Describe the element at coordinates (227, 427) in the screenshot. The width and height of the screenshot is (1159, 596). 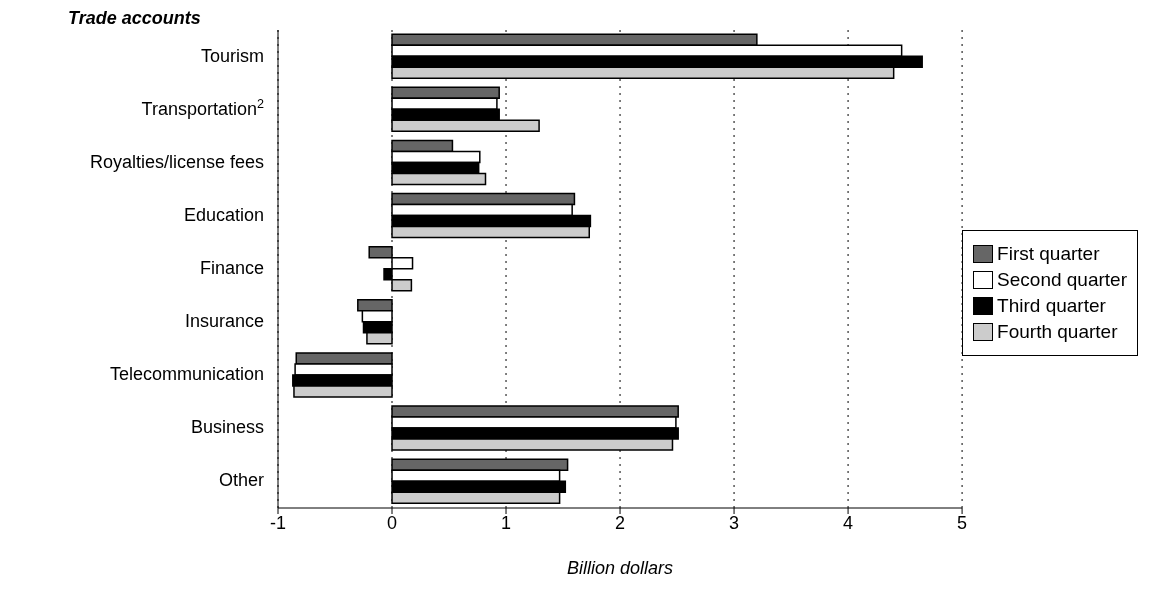
I see `y-tick-label: Business` at that location.